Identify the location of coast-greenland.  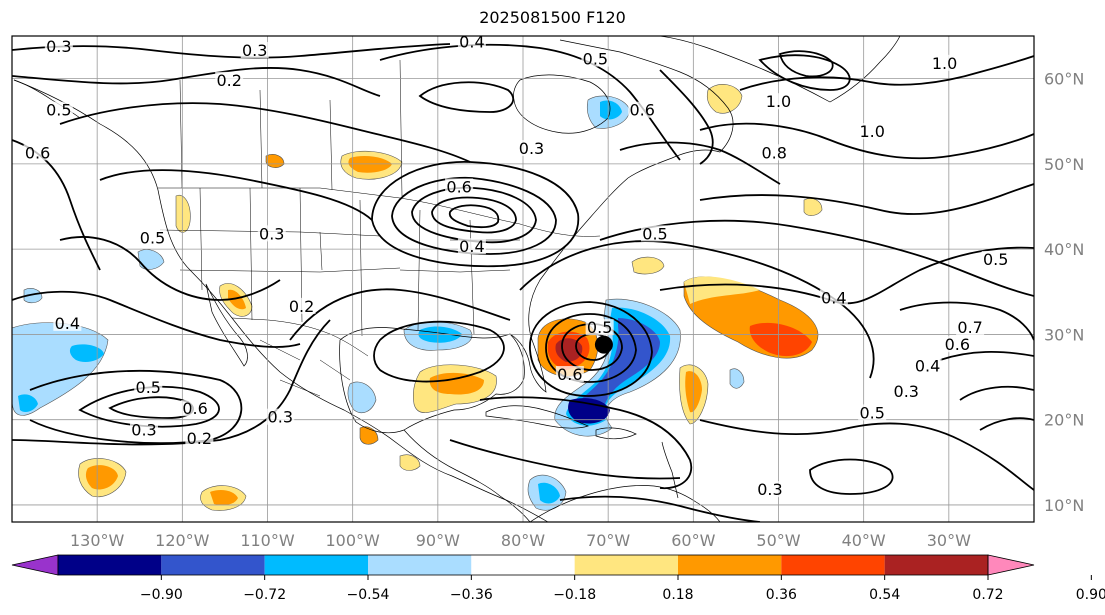
(780, 69).